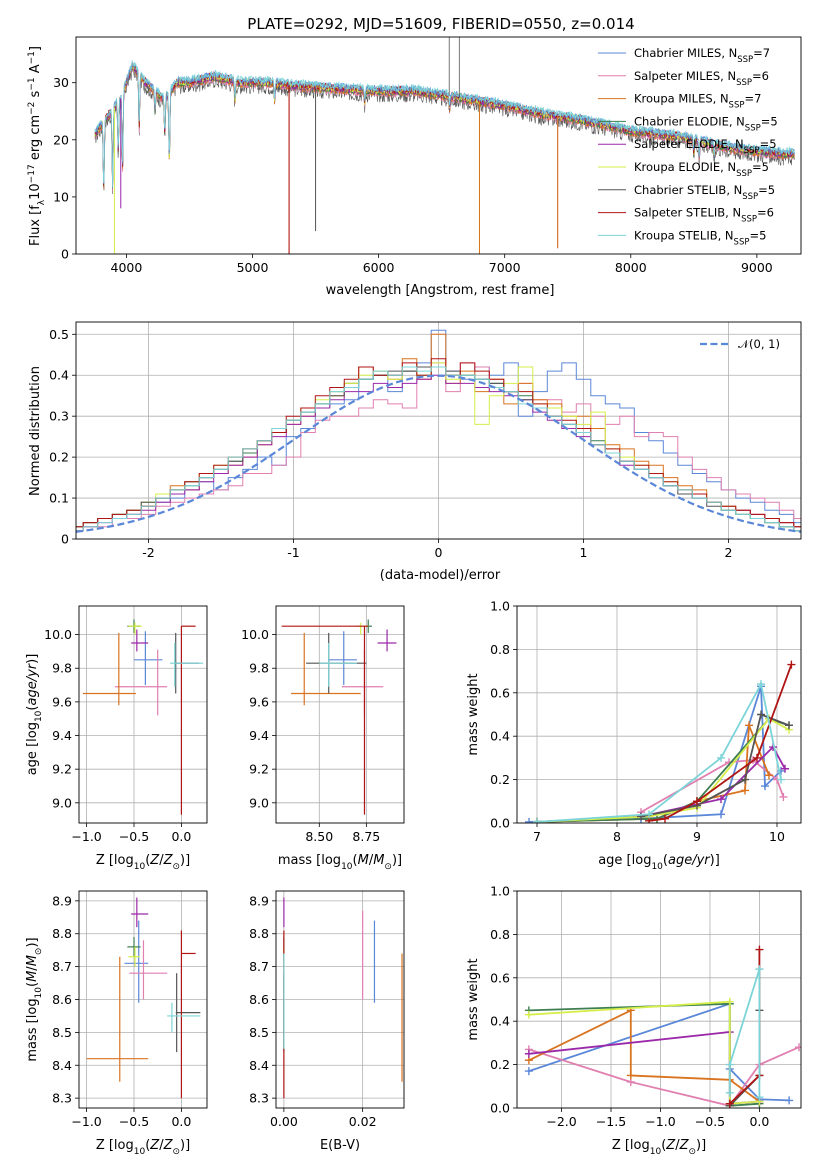  What do you see at coordinates (611, 1121) in the screenshot?
I see `x-tick-label: −1.5` at bounding box center [611, 1121].